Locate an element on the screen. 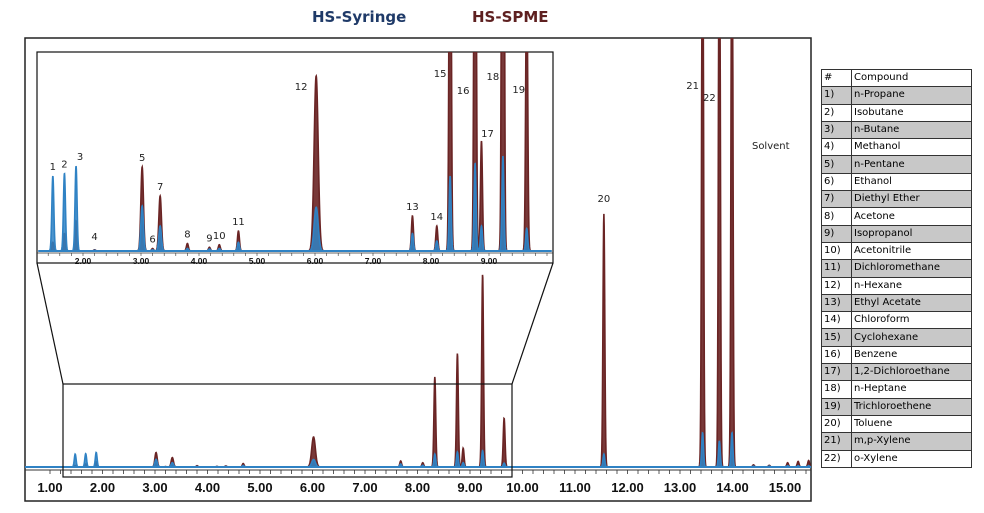 The width and height of the screenshot is (984, 513). compound-cell: 1,2-Dichloroethane is located at coordinates (912, 372).